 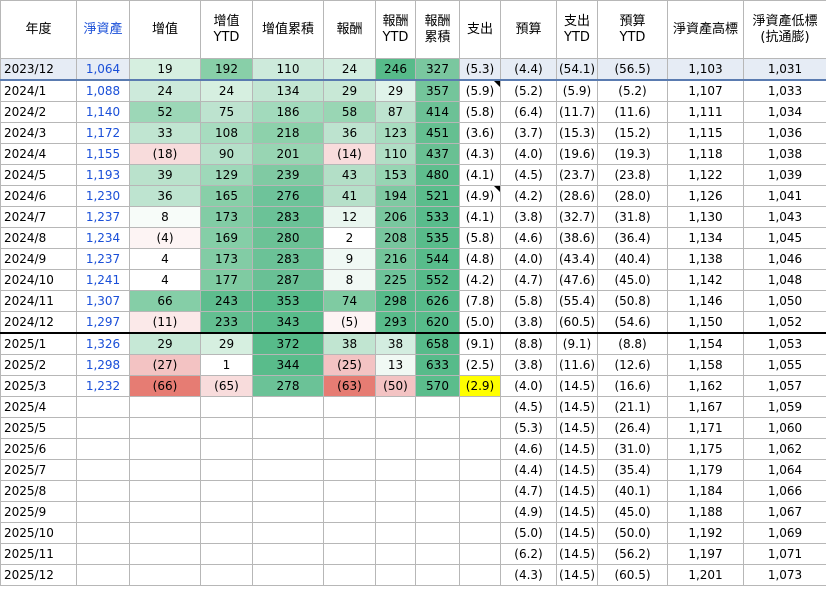 What do you see at coordinates (632, 512) in the screenshot?
I see `cell-budget-ytd: (45.0)` at bounding box center [632, 512].